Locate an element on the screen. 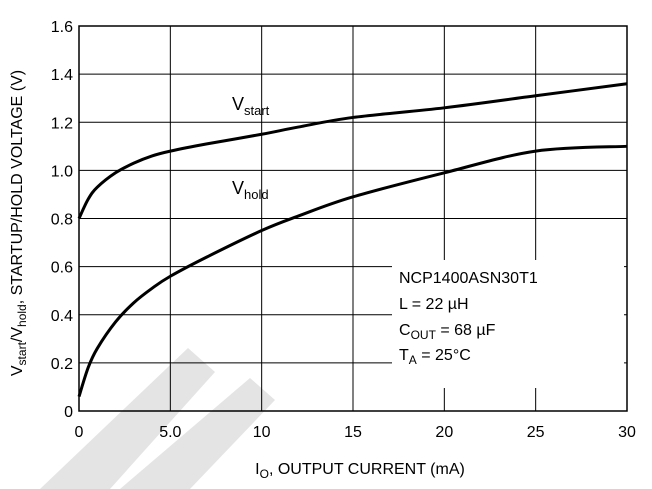 The width and height of the screenshot is (652, 489). annotation-line-2: L = 22 µH is located at coordinates (434, 304).